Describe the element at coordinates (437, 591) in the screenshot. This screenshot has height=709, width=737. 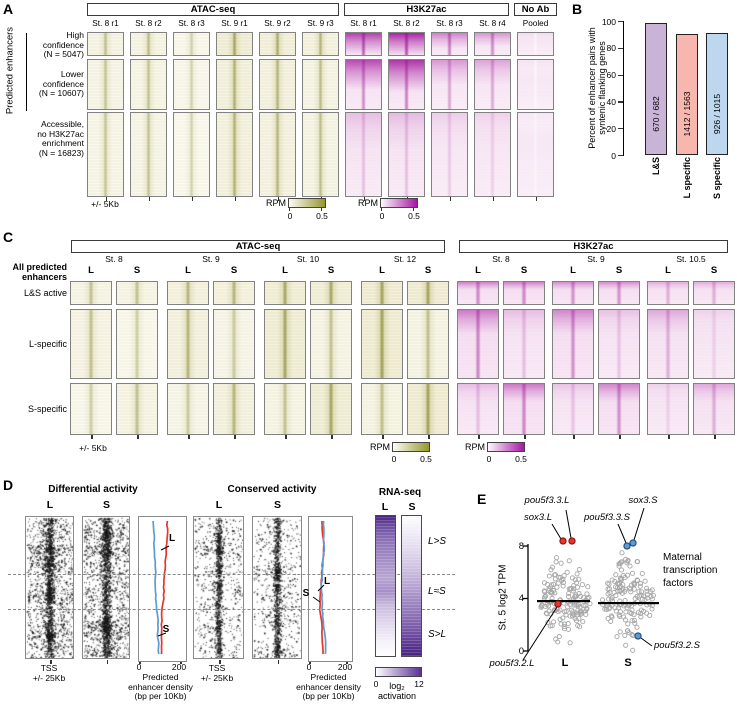
I see `rna-region-label: L≈S` at that location.